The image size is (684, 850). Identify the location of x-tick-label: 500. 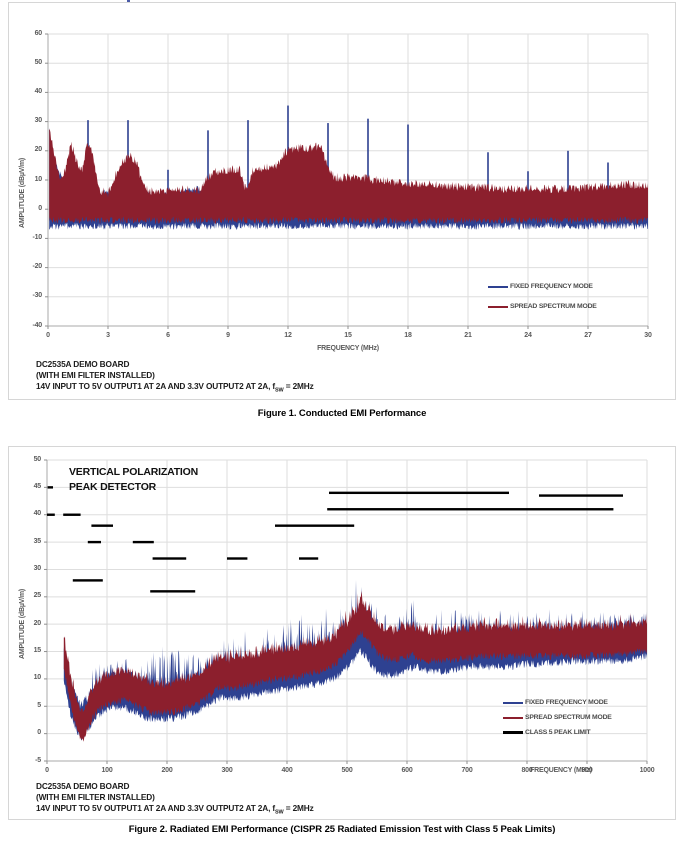
(347, 770).